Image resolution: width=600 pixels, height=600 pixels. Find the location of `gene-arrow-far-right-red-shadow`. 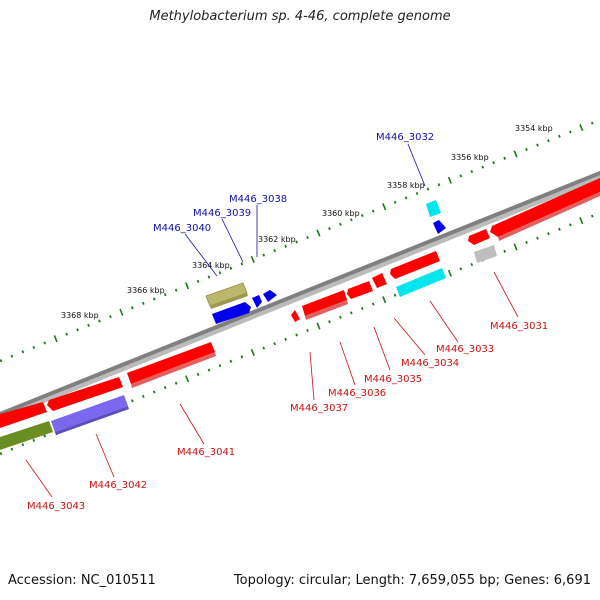

gene-arrow-far-right-red-shadow is located at coordinates (549, 216).